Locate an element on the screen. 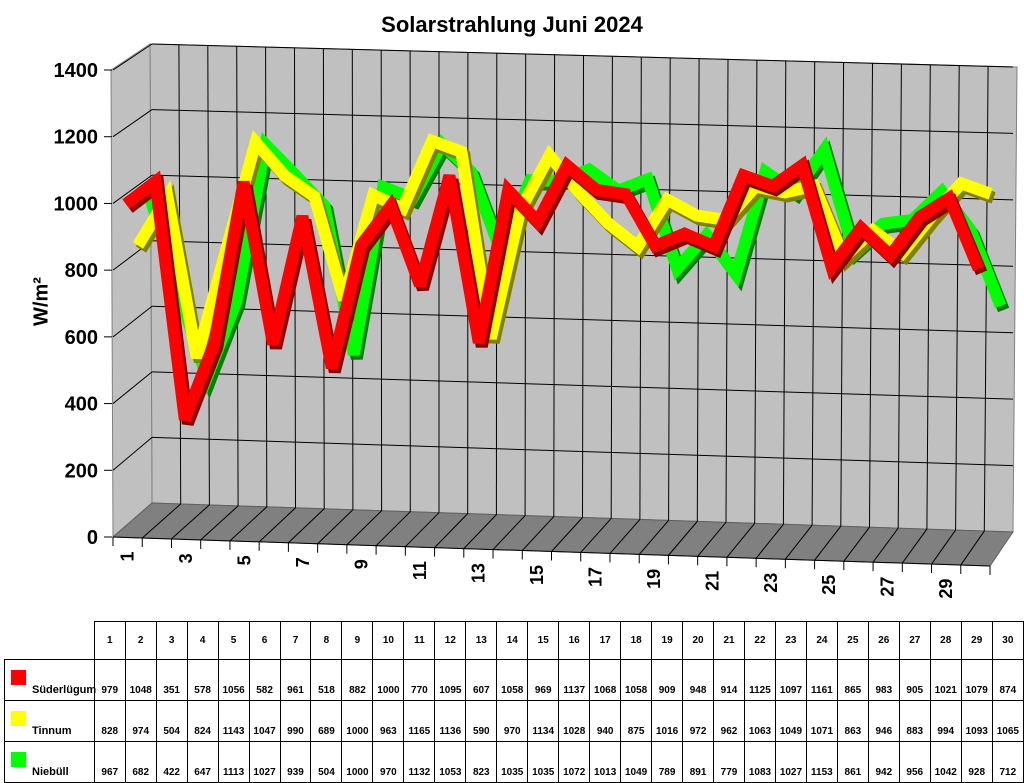 The height and width of the screenshot is (783, 1024). table-header-day: 29 is located at coordinates (976, 641).